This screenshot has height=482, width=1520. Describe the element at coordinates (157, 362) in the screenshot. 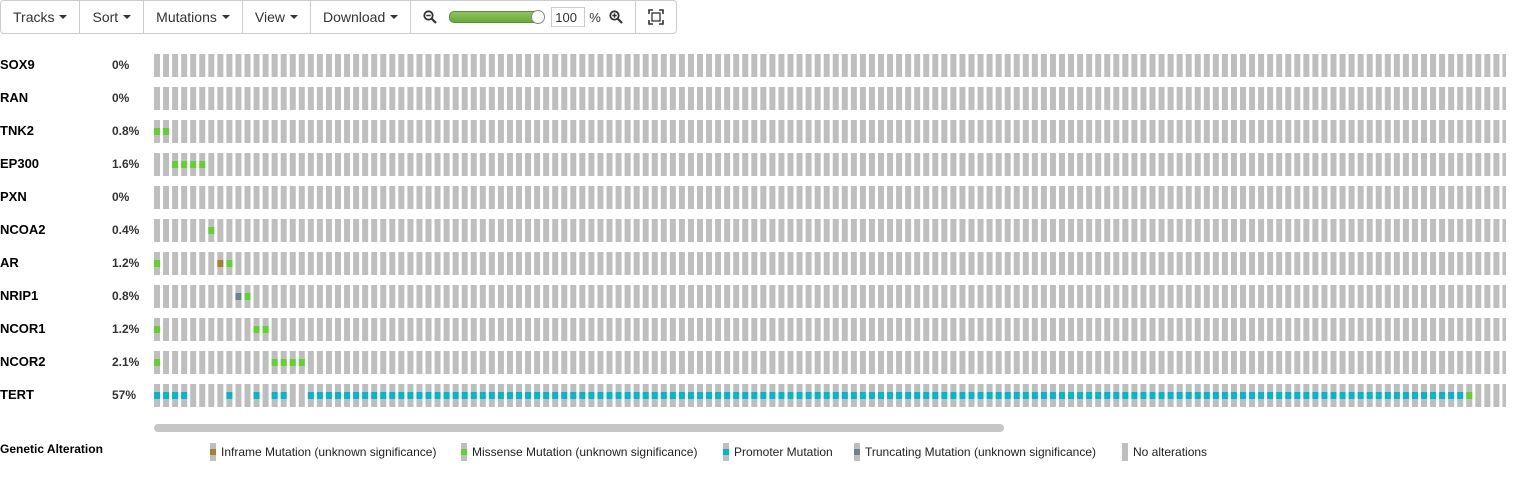

I see `missense-mutation-mark` at that location.